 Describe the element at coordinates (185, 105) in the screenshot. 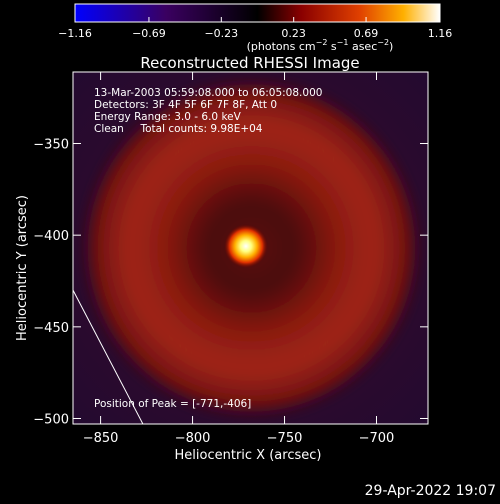

I see `annotation-detectors: Detectors: 3F 4F 5F 6F 7F 8F, Att 0` at that location.